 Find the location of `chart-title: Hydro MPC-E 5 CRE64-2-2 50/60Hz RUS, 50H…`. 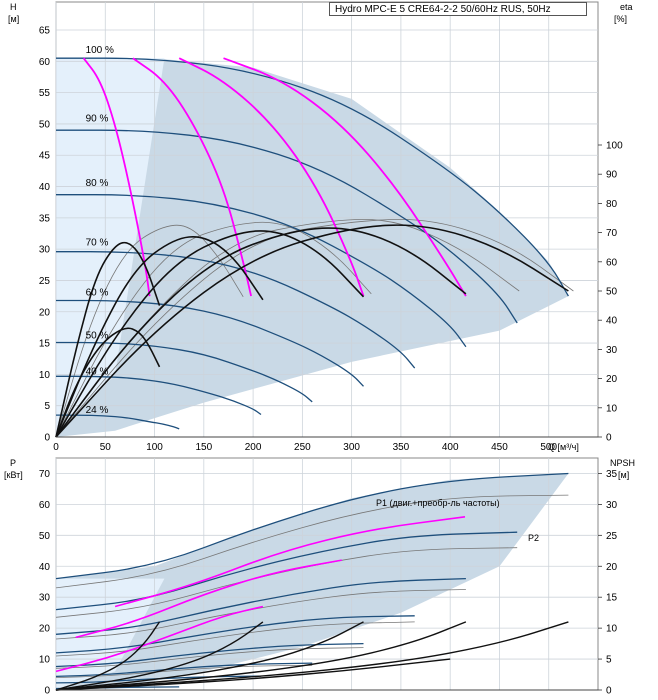

chart-title: Hydro MPC-E 5 CRE64-2-2 50/60Hz RUS, 50H… is located at coordinates (458, 9).